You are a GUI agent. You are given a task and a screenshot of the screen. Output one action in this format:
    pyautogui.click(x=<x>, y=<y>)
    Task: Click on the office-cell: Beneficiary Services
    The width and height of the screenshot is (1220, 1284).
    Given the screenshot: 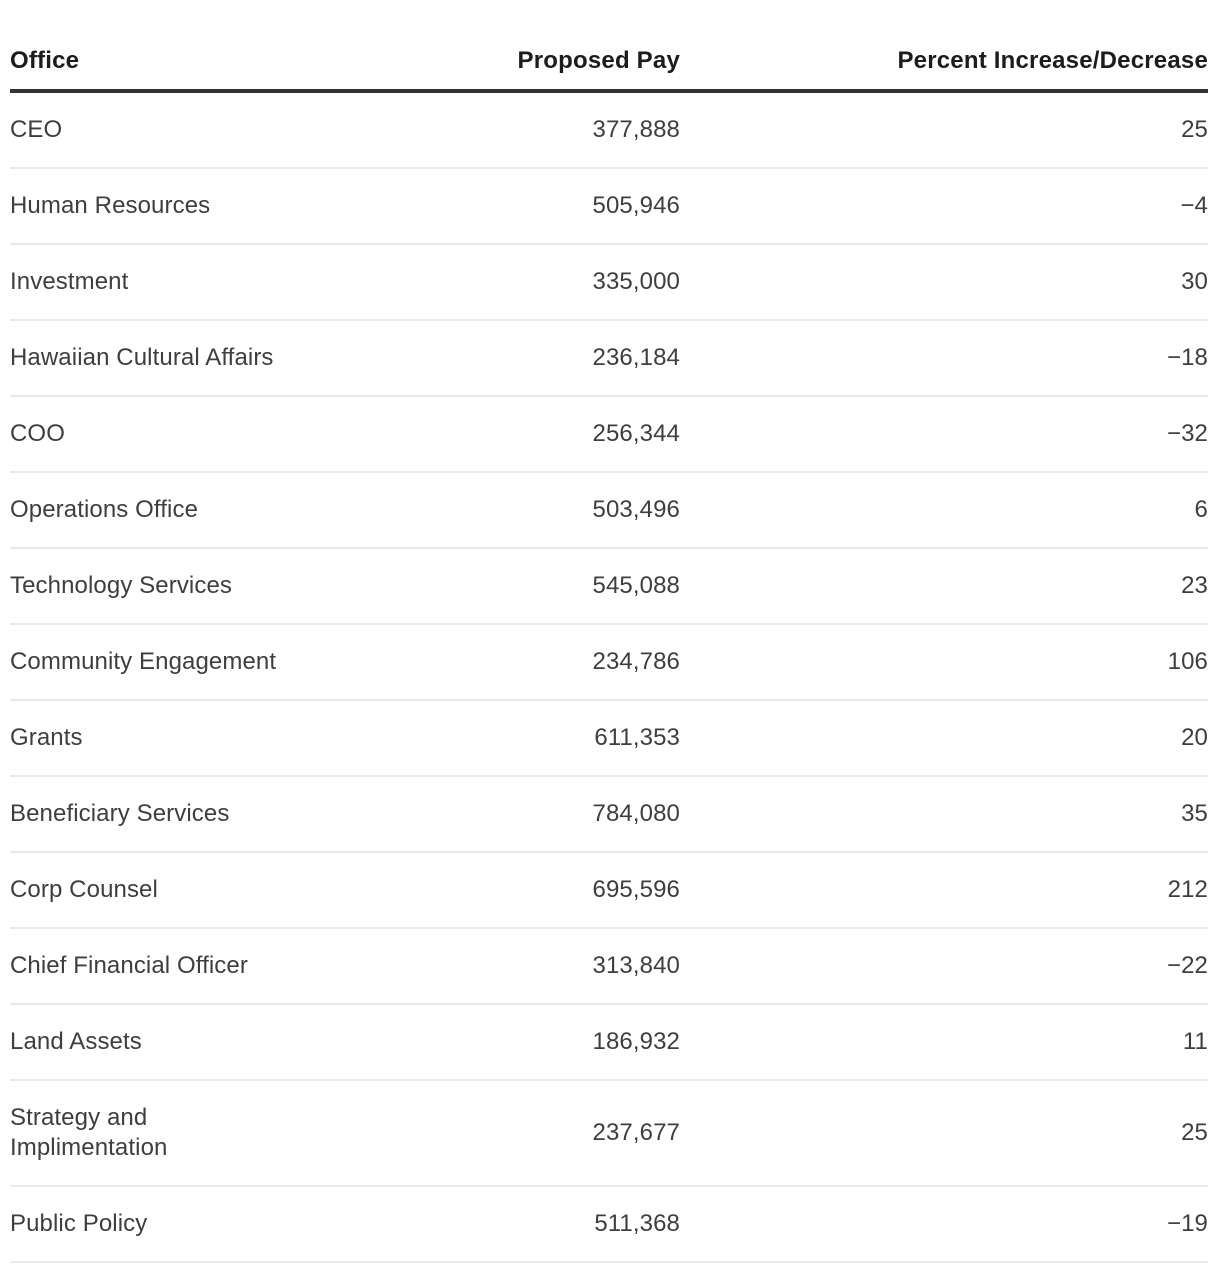 What is the action you would take?
    pyautogui.click(x=150, y=814)
    